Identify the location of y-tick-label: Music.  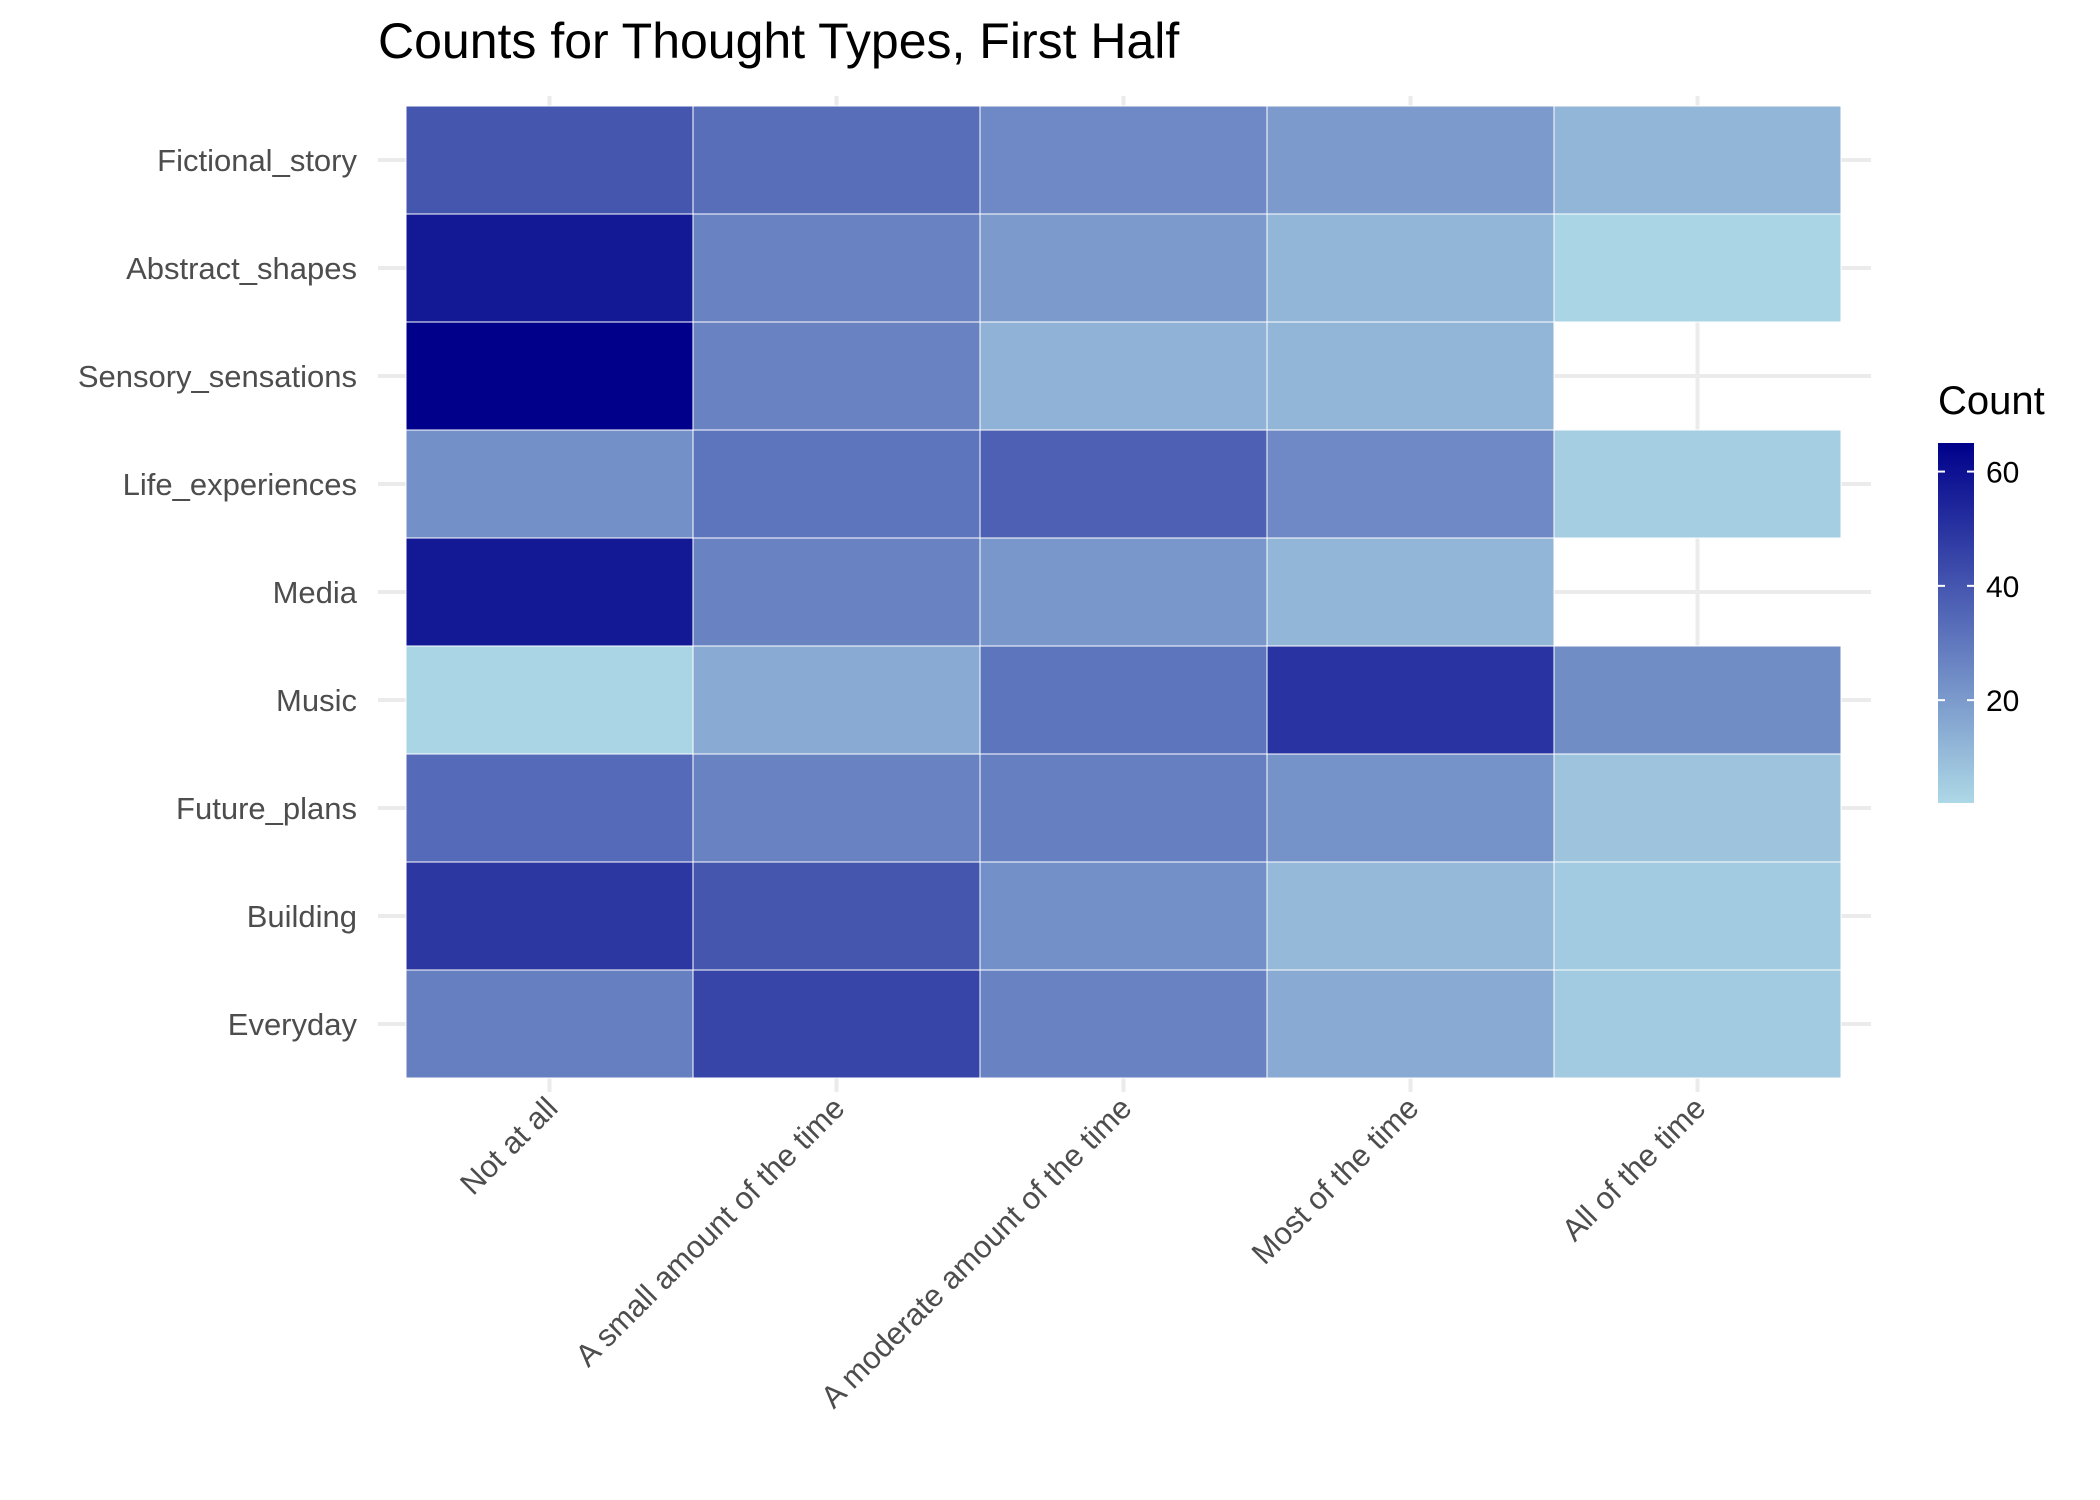
(316, 700).